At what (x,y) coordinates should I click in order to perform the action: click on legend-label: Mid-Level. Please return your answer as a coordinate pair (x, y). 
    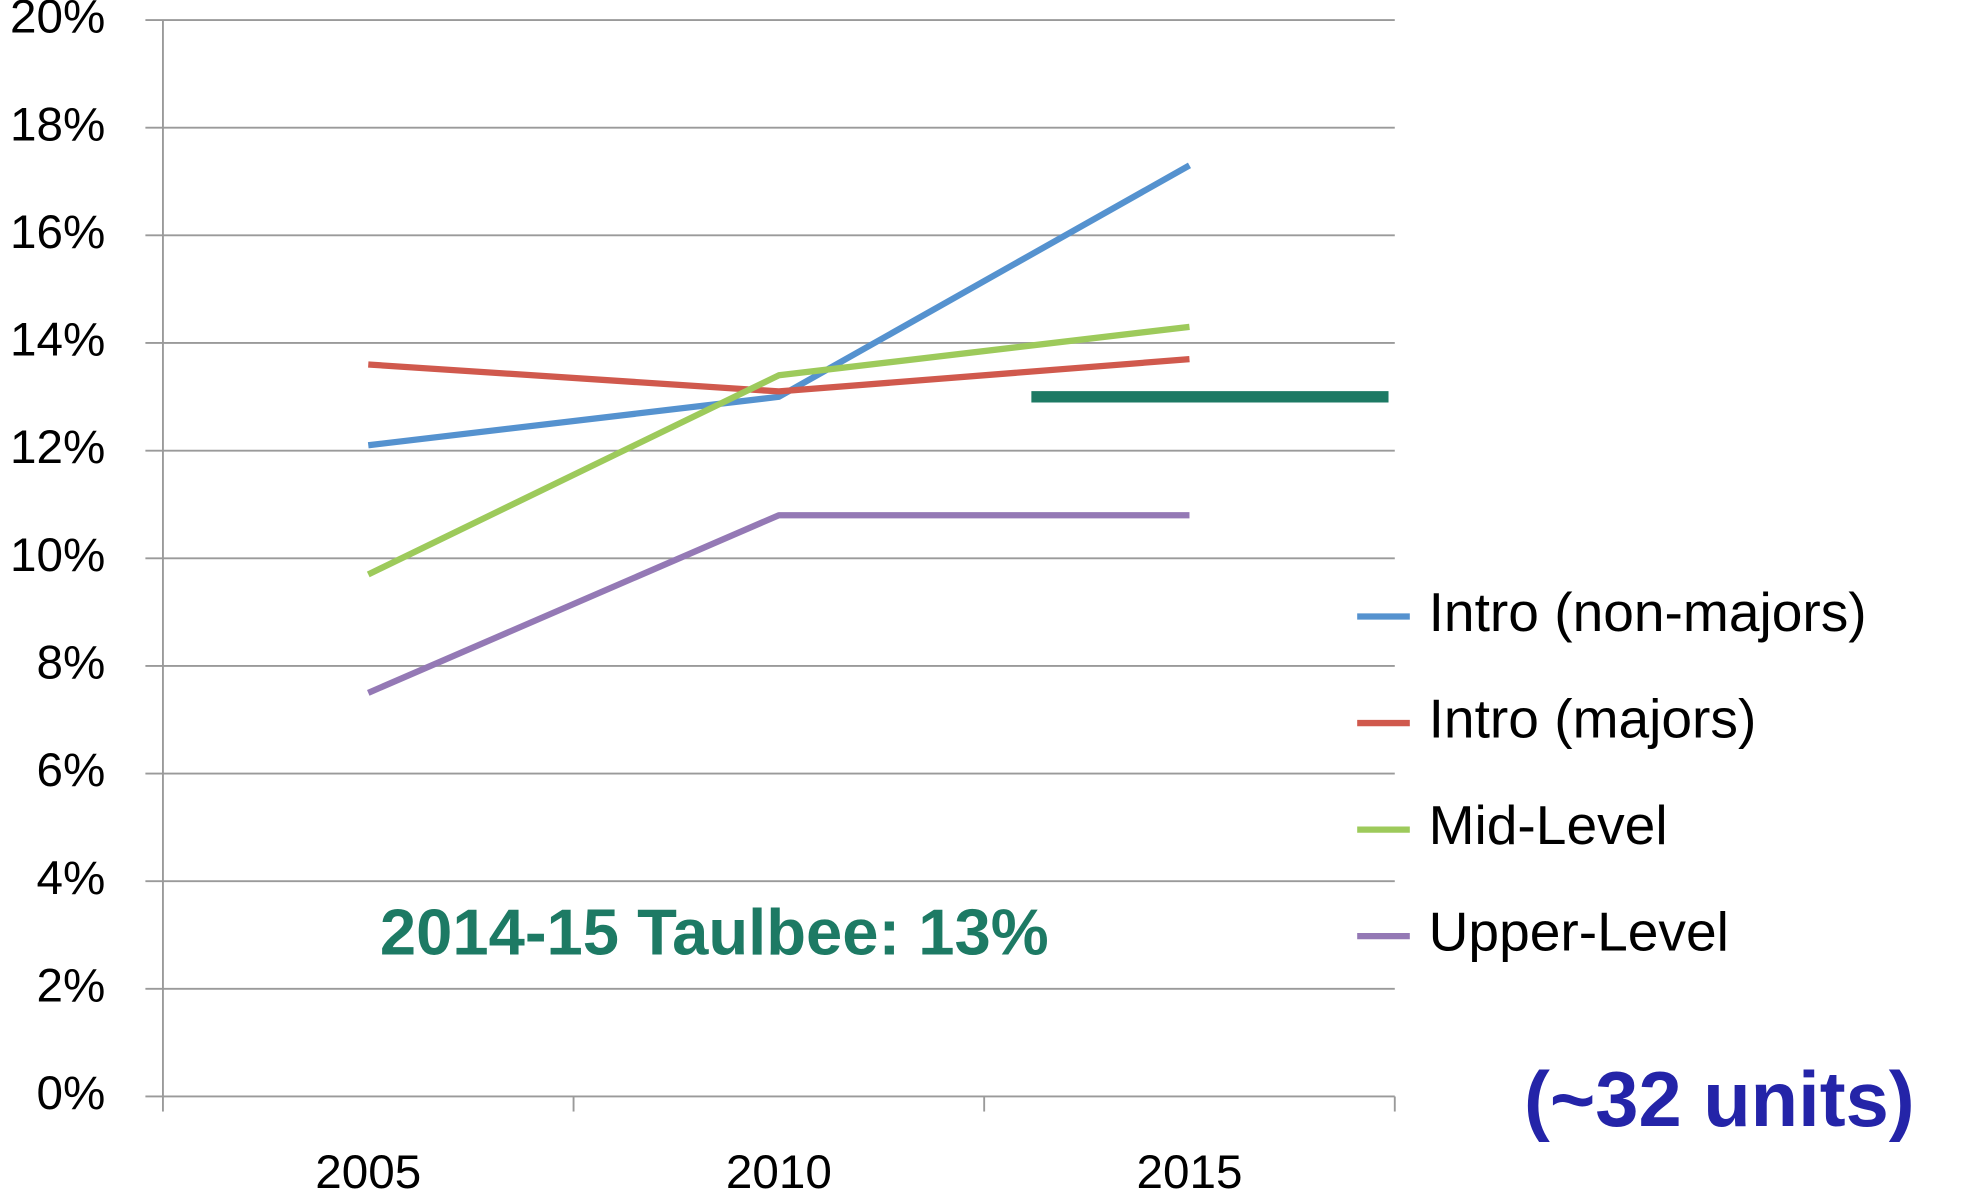
    Looking at the image, I should click on (1548, 825).